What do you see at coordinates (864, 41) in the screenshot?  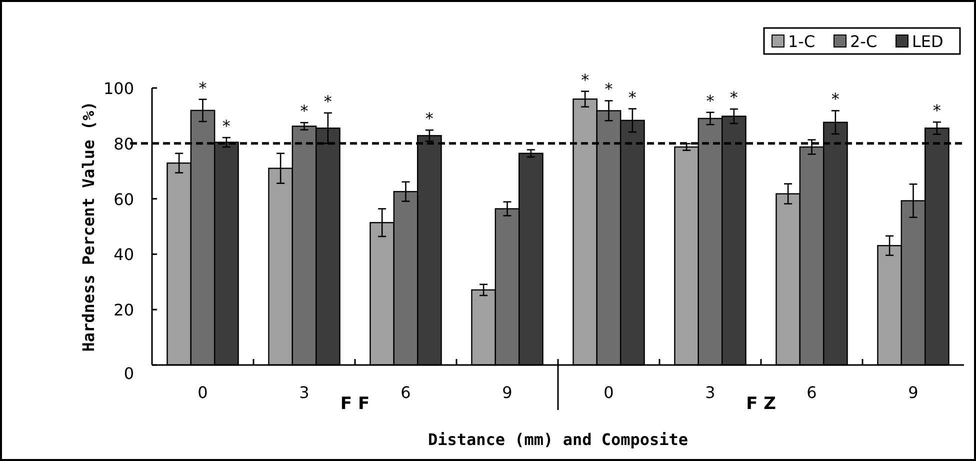 I see `legend-label: 2-C` at bounding box center [864, 41].